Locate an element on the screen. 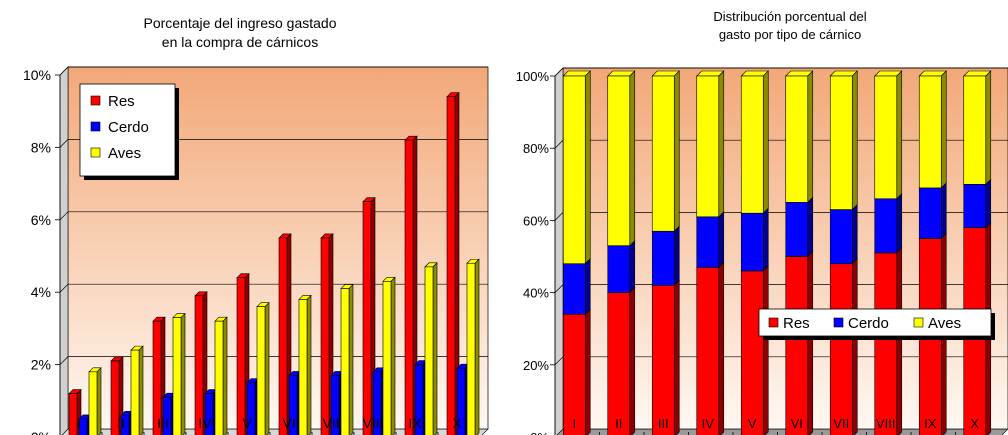  y-tick-label: 10% is located at coordinates (37, 75).